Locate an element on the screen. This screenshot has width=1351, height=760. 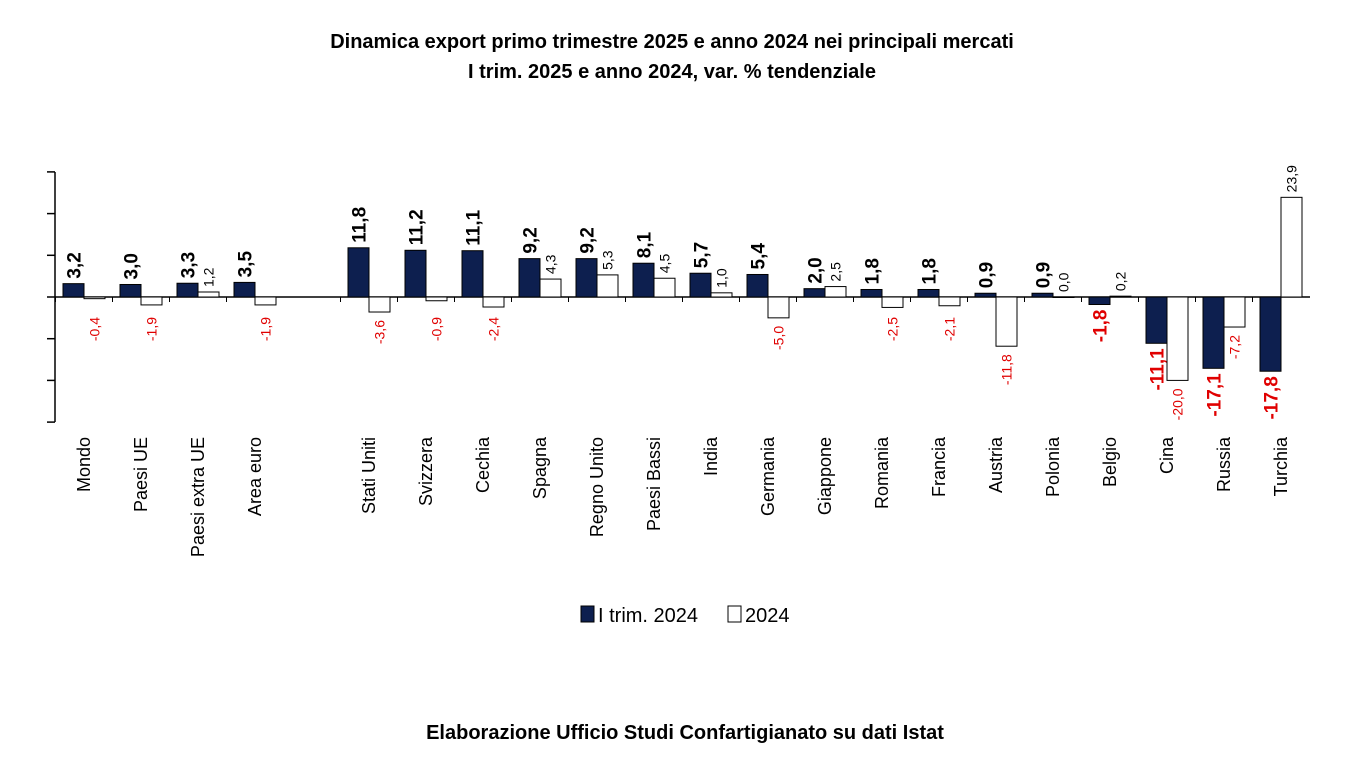
data-label-series-1-6: 11,1 is located at coordinates (474, 227).